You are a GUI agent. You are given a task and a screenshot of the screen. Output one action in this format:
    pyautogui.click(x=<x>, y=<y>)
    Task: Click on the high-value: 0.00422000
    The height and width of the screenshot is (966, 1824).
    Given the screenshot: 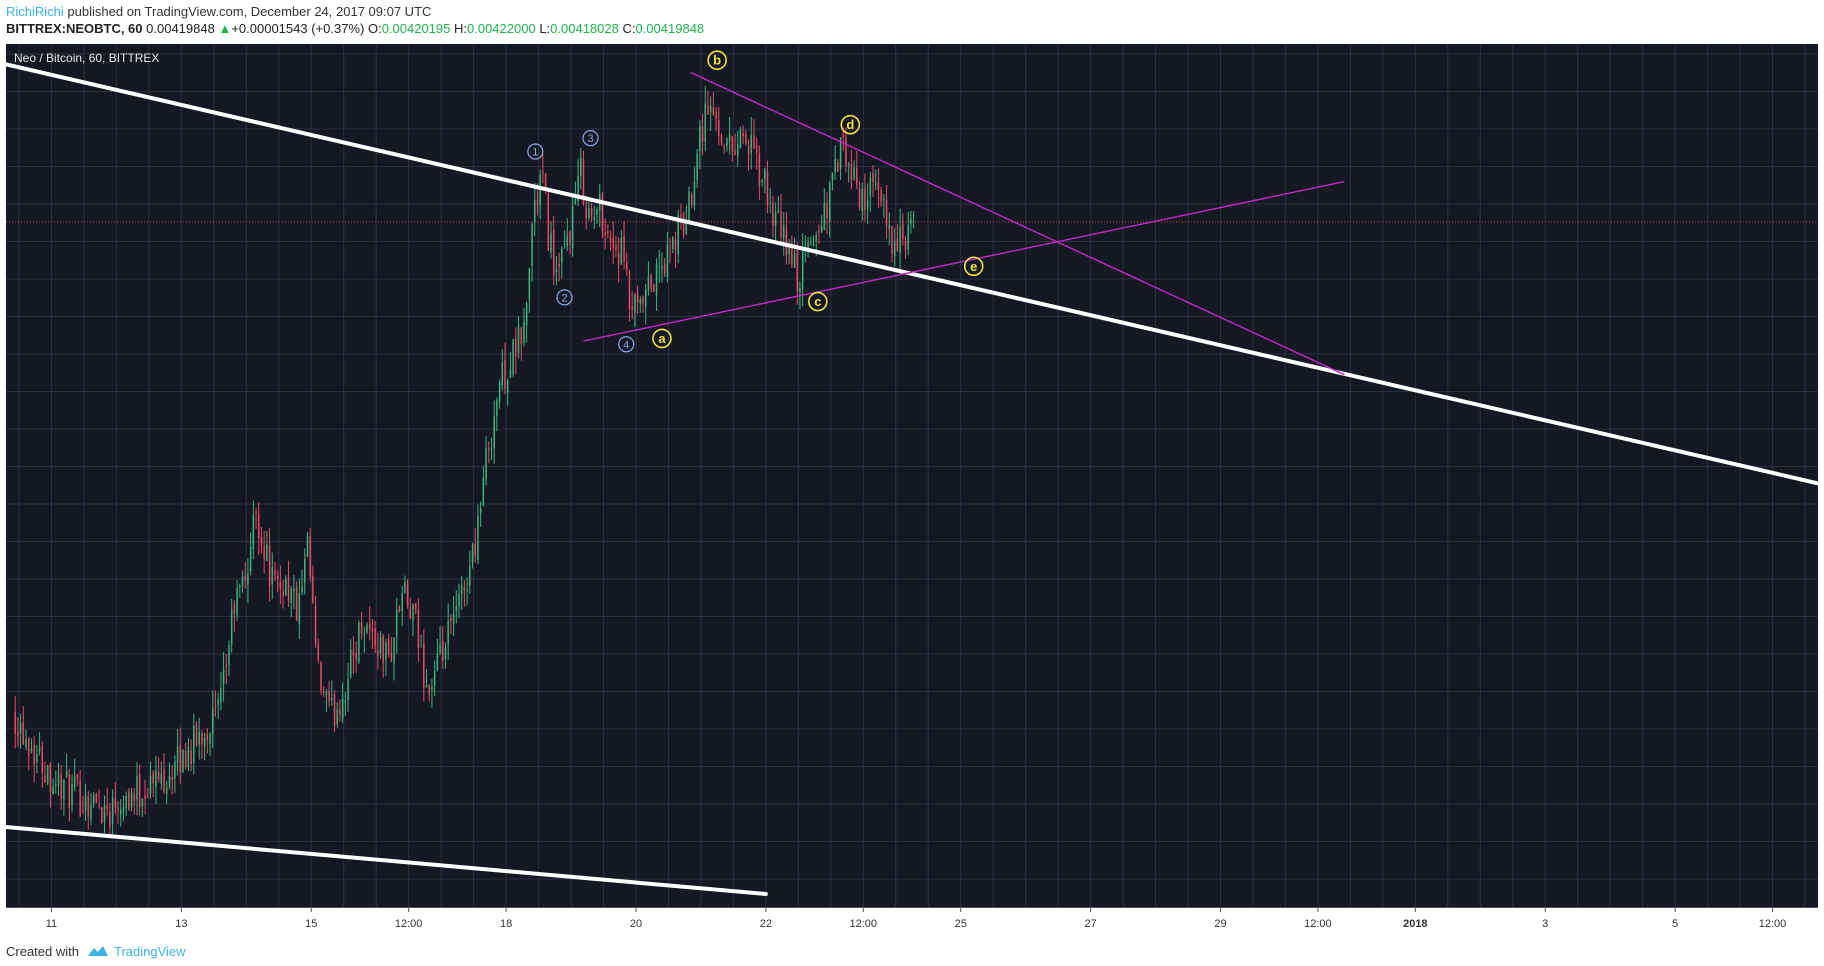 What is the action you would take?
    pyautogui.click(x=501, y=28)
    